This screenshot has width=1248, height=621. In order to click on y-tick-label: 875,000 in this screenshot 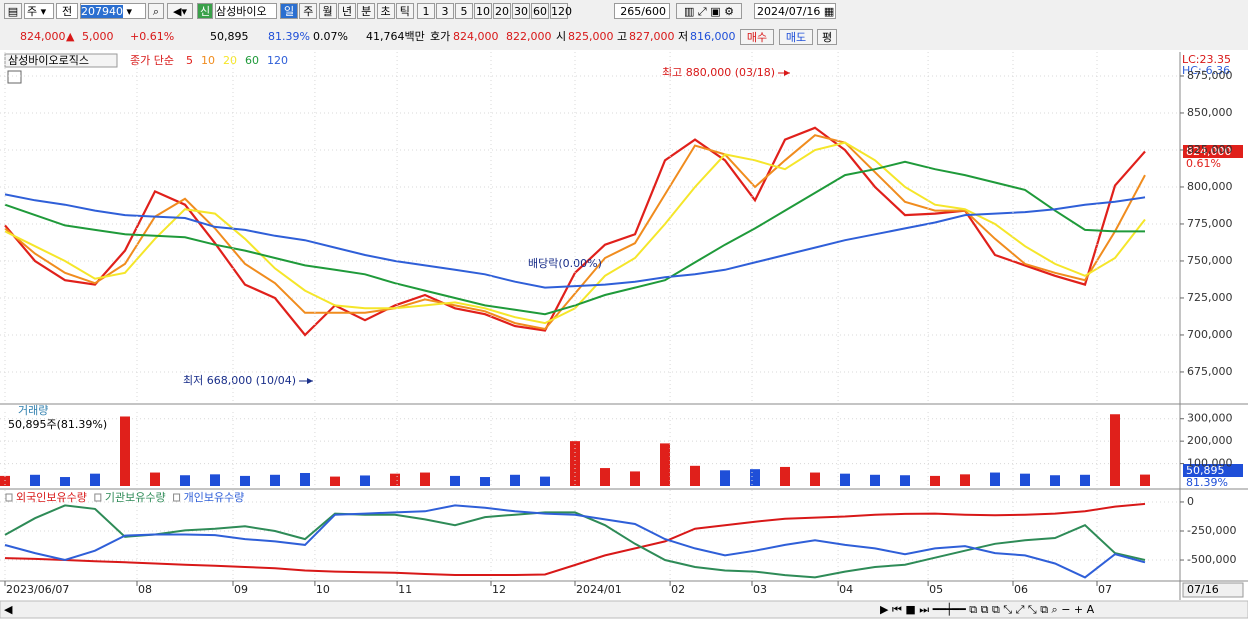, I will do `click(1210, 75)`.